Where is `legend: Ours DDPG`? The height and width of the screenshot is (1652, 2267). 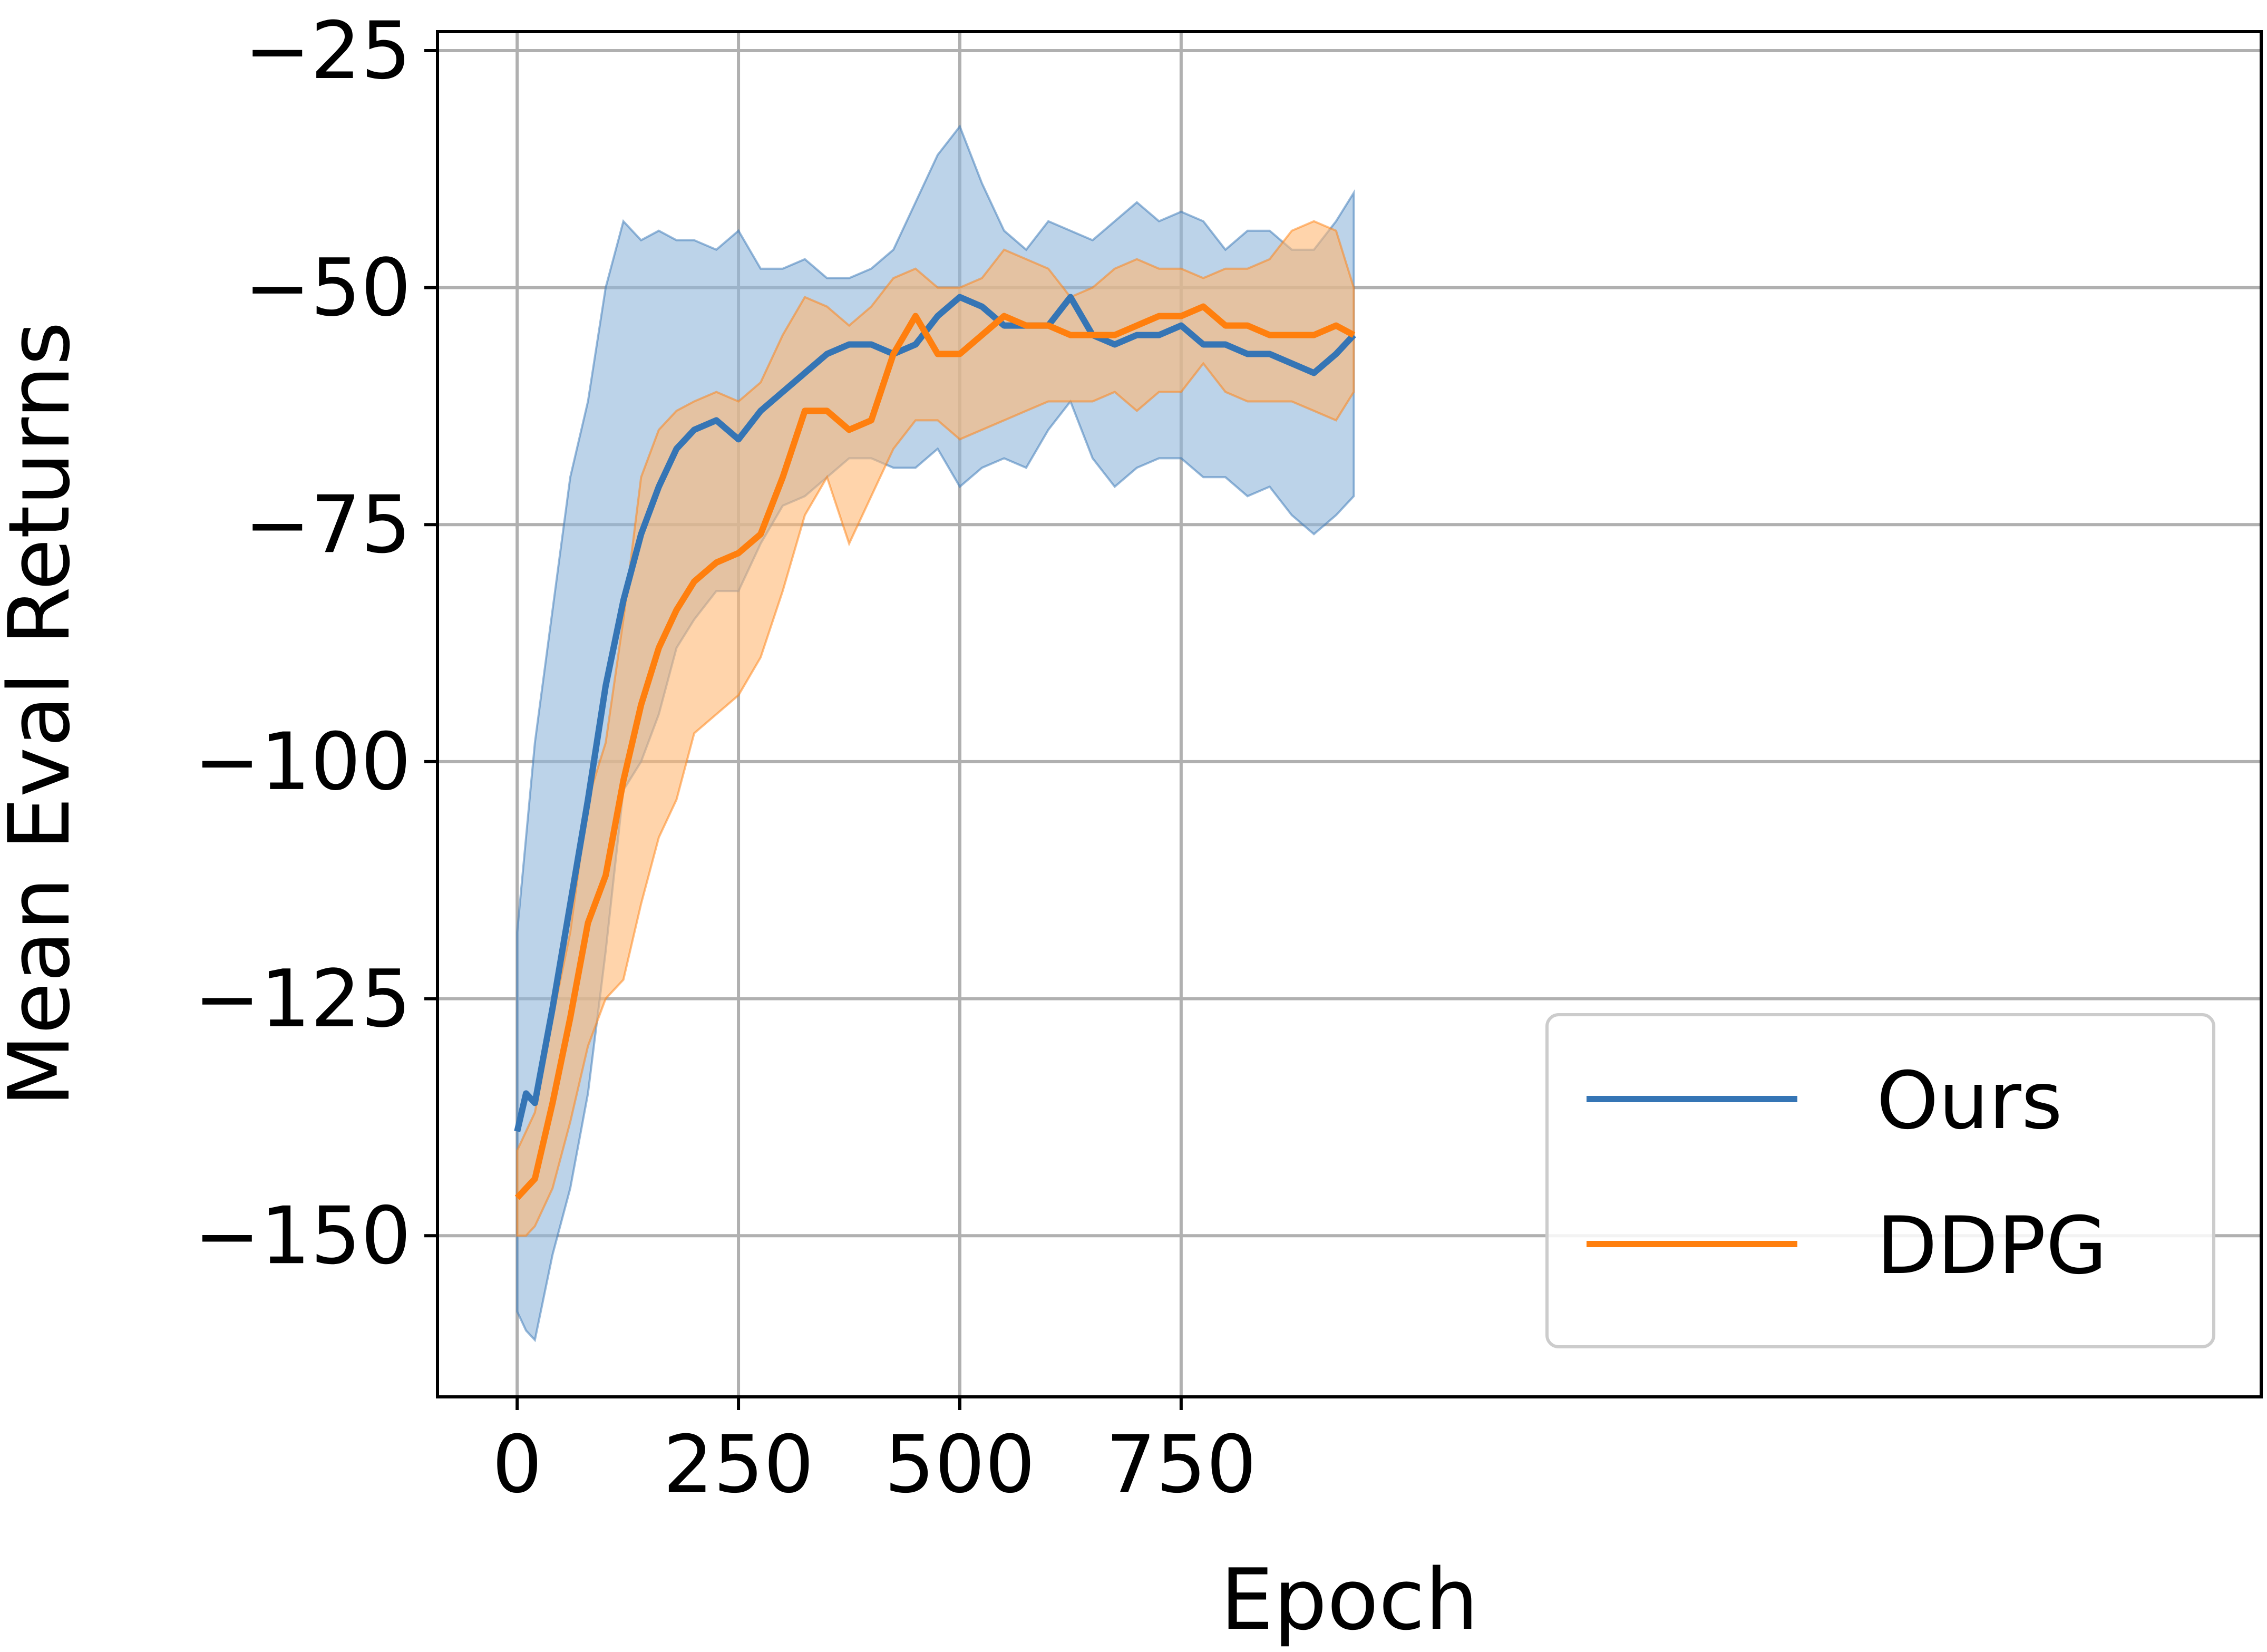 legend: Ours DDPG is located at coordinates (1880, 1181).